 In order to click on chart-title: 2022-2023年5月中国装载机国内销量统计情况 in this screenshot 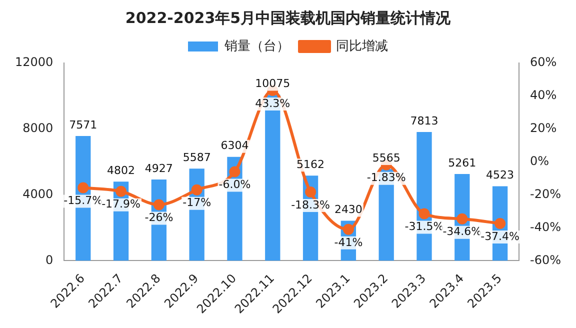, I will do `click(288, 17)`.